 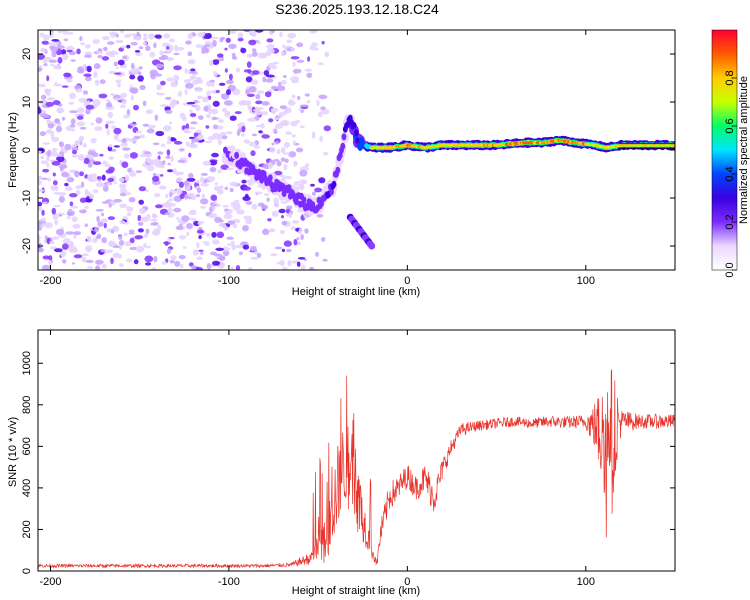 What do you see at coordinates (27, 102) in the screenshot?
I see `y-tick-label: 10` at bounding box center [27, 102].